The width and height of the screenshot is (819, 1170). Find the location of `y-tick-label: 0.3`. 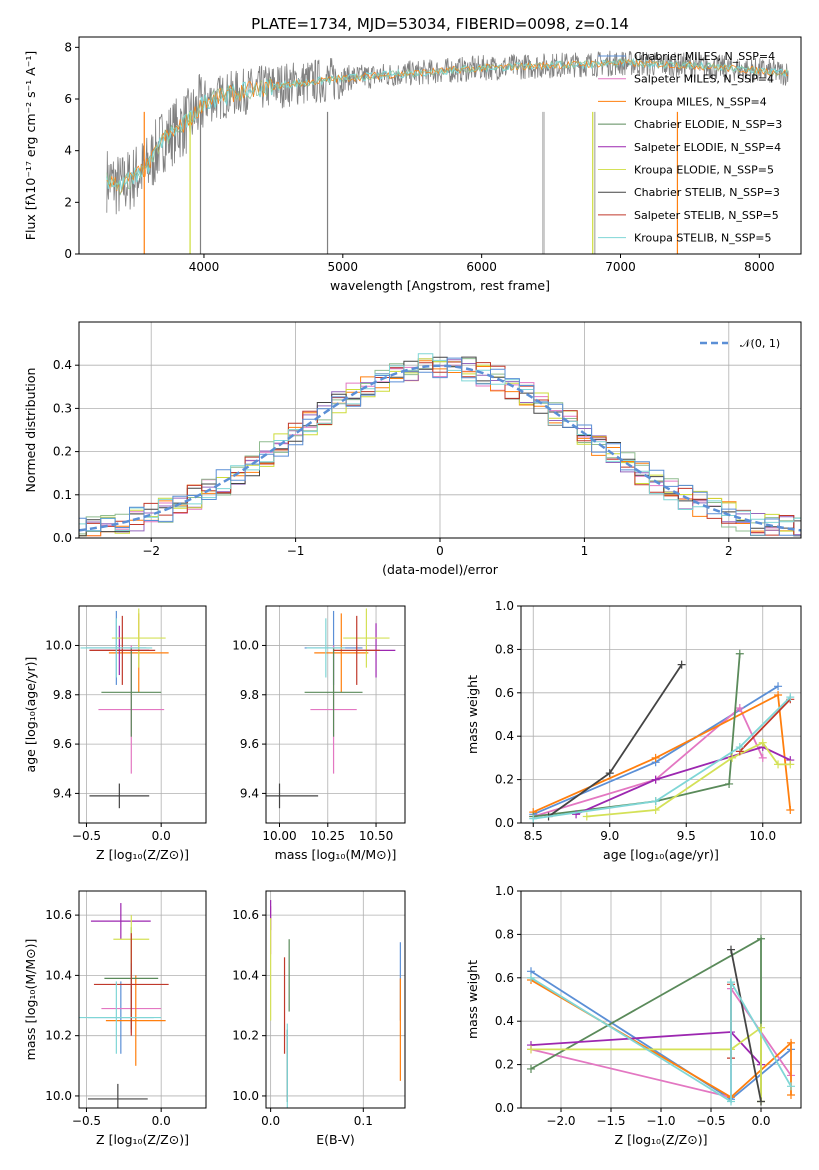

y-tick-label: 0.3 is located at coordinates (62, 408).